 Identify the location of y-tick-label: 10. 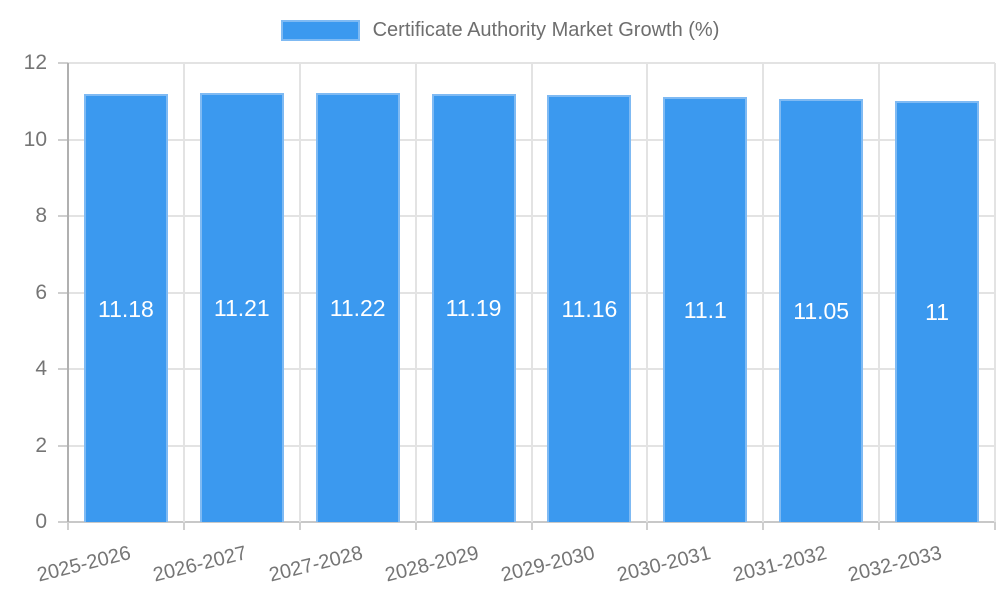
(35, 139).